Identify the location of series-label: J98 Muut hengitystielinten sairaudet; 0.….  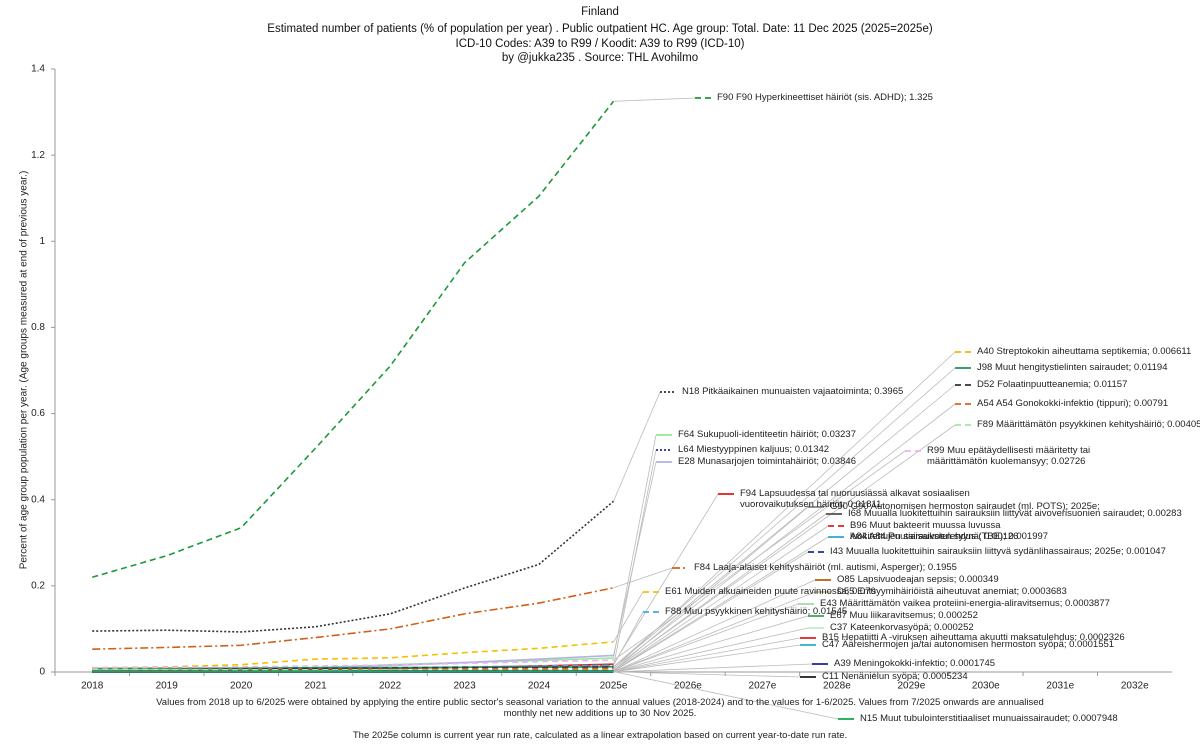
(1072, 367).